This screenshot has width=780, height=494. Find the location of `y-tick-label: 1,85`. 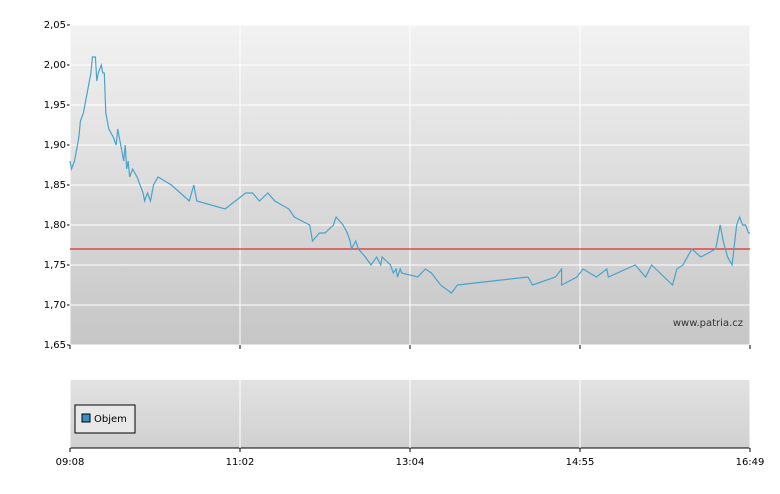

y-tick-label: 1,85 is located at coordinates (55, 185).